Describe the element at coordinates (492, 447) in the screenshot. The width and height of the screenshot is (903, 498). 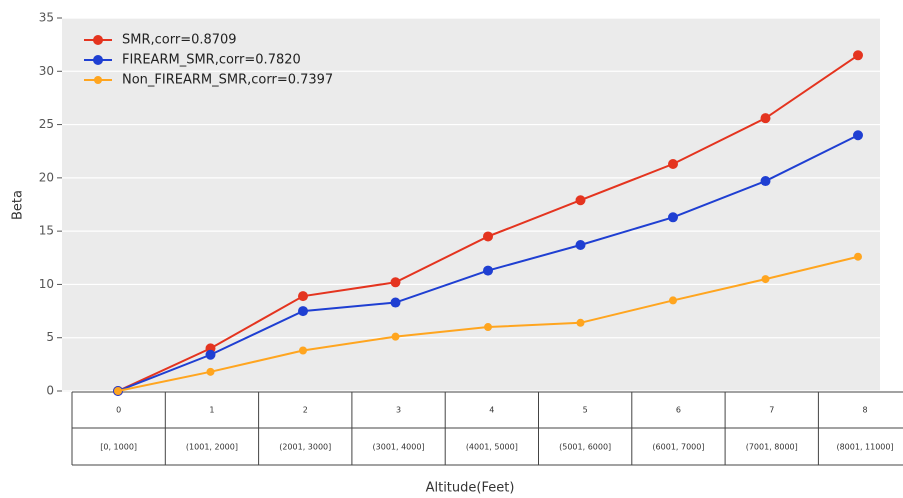
I see `table-cell: (4001, 5000]` at that location.